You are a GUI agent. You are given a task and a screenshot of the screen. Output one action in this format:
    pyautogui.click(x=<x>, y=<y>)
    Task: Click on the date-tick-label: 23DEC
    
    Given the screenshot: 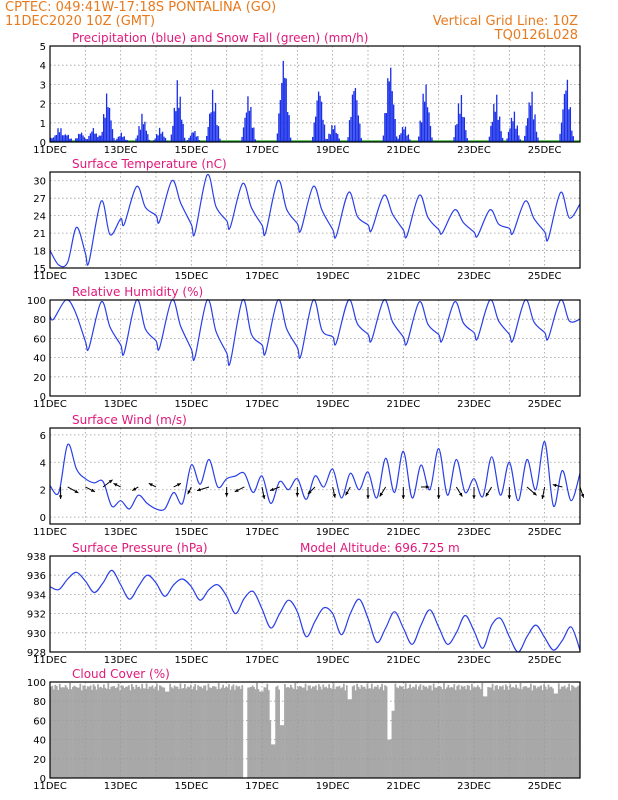 What is the action you would take?
    pyautogui.click(x=474, y=660)
    